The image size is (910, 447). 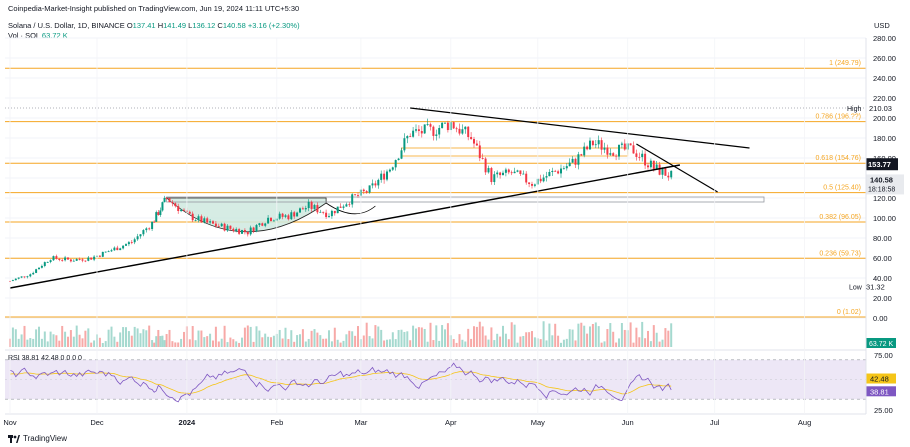 What do you see at coordinates (538, 422) in the screenshot?
I see `x-tick-label: May` at bounding box center [538, 422].